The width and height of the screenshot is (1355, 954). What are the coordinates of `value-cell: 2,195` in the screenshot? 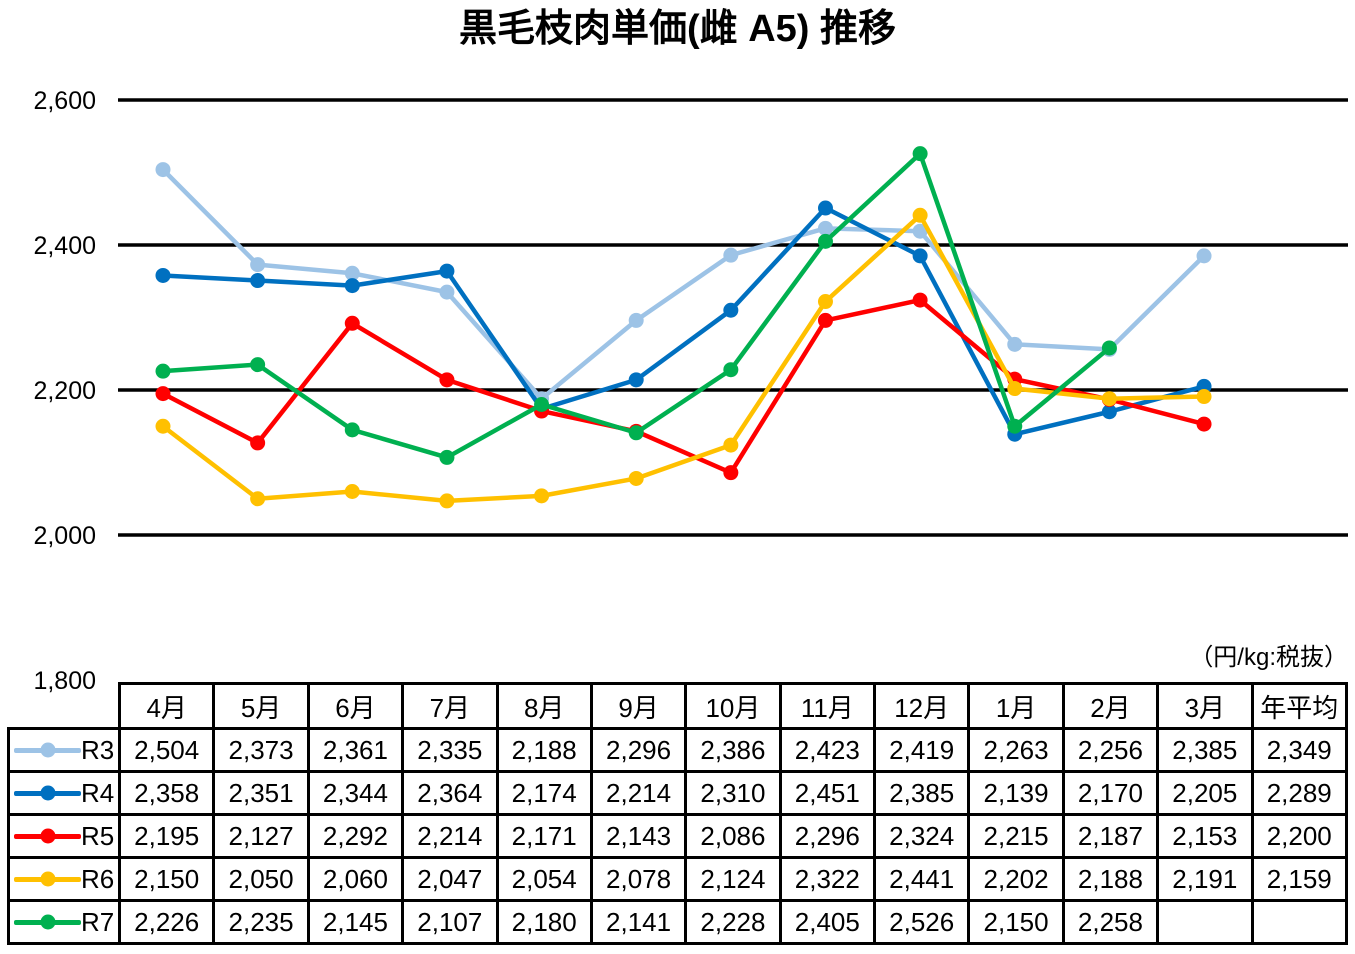 It's located at (166, 836).